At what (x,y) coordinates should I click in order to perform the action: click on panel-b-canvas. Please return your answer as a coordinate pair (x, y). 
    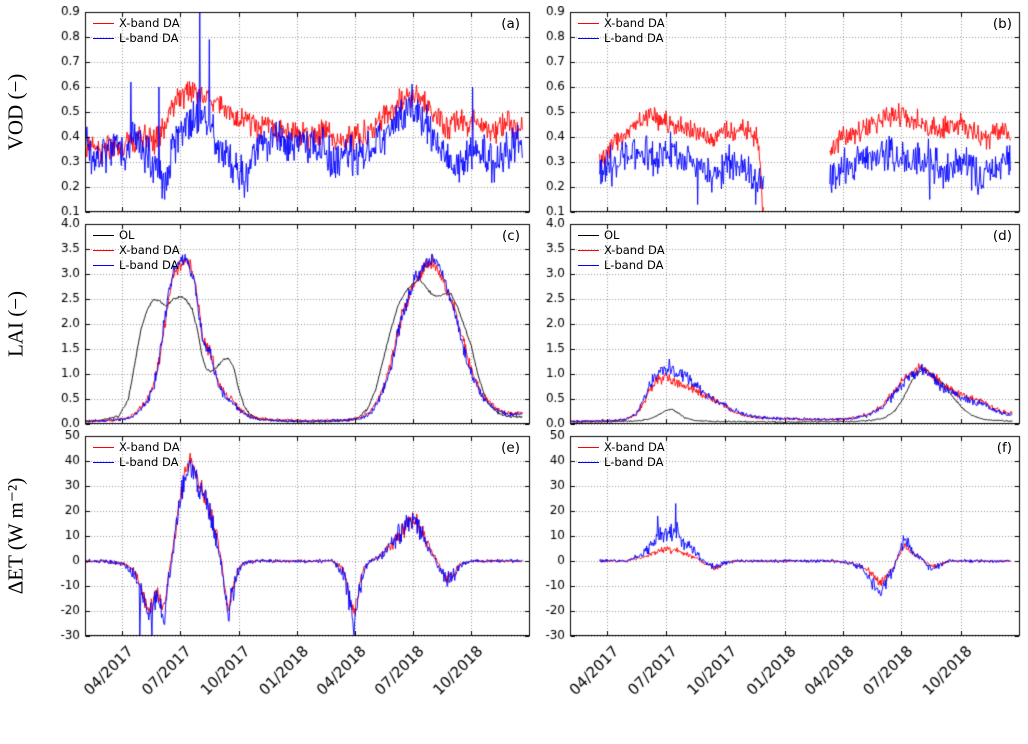
    Looking at the image, I should click on (782, 112).